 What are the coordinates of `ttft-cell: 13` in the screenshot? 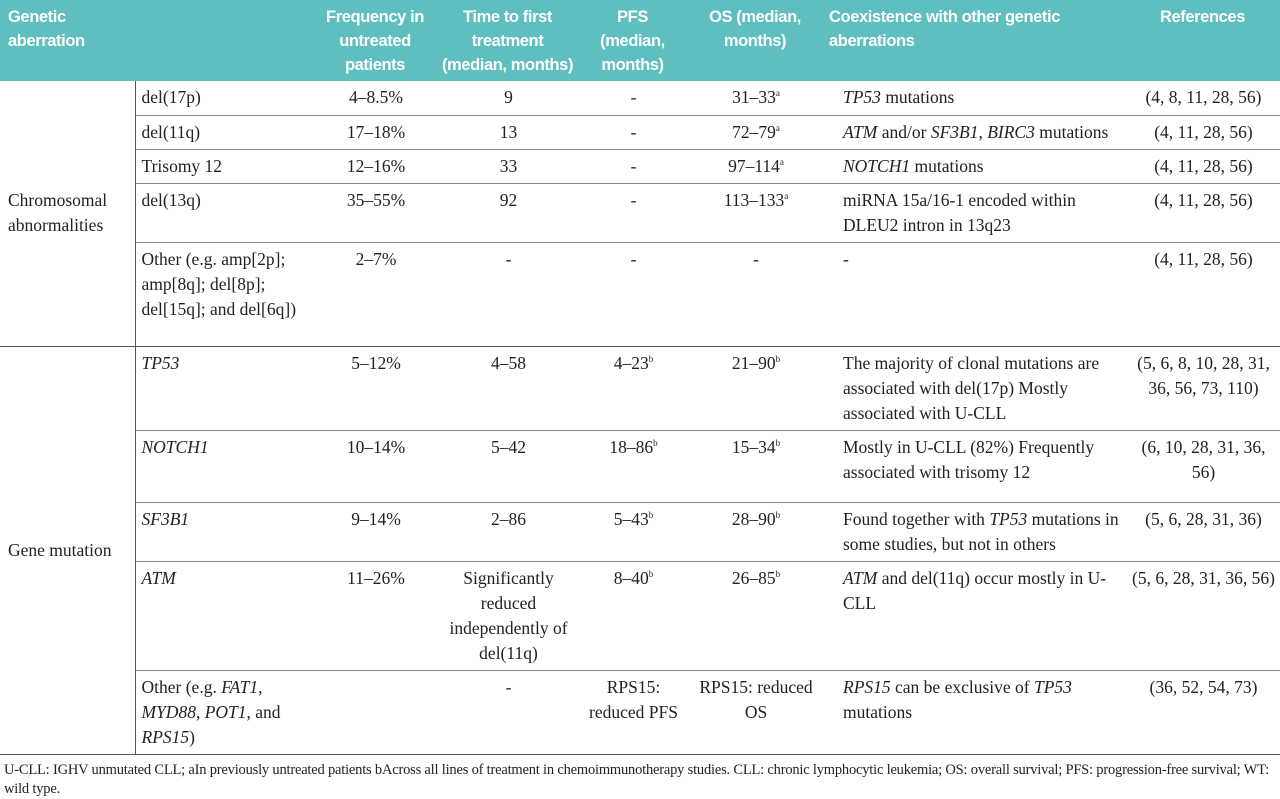 It's located at (507, 132).